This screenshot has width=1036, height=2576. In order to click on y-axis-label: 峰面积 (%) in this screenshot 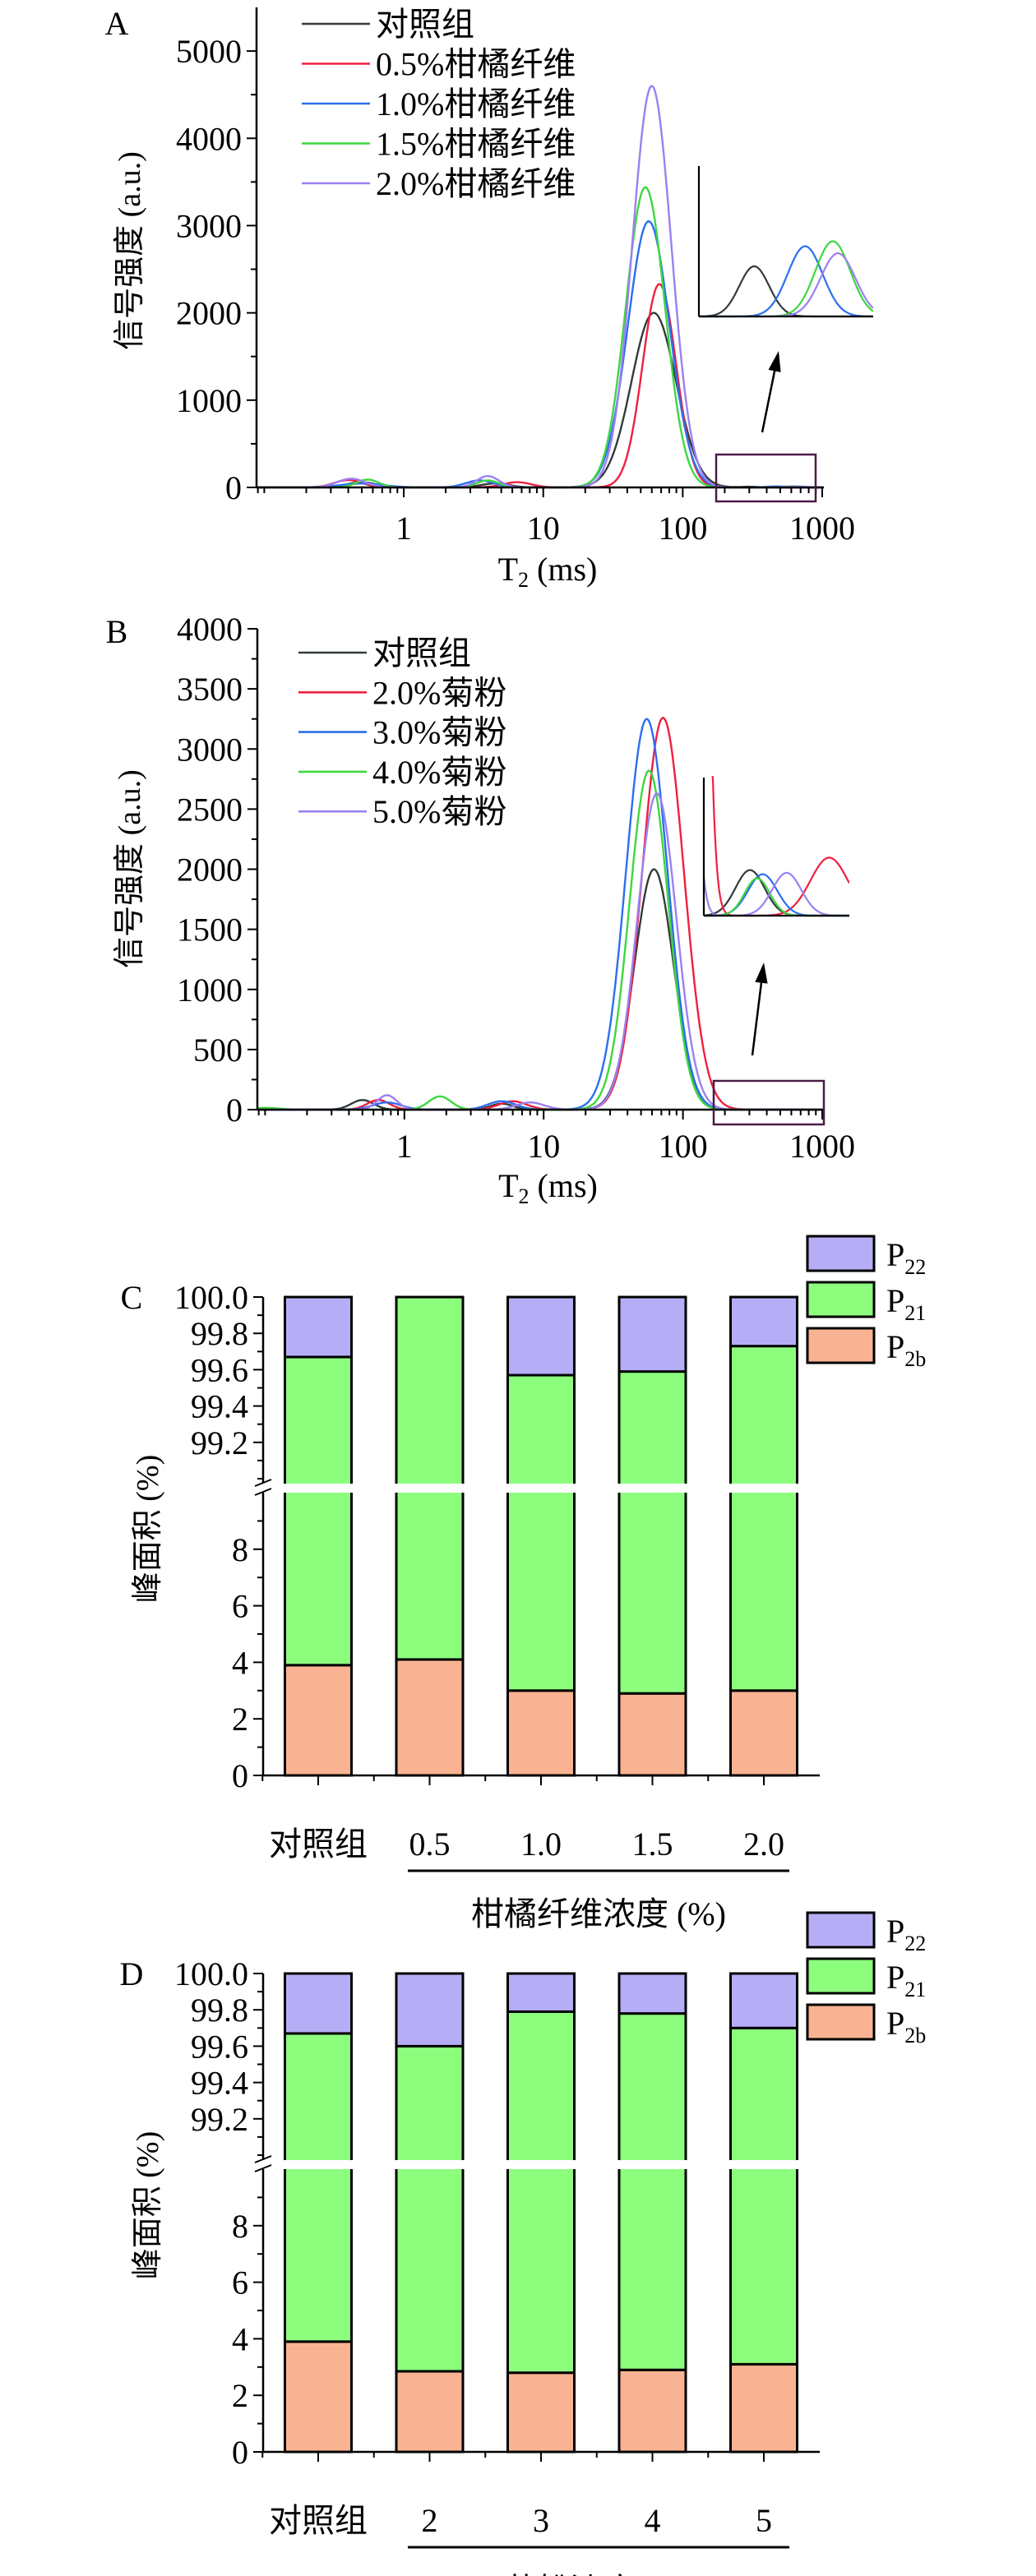, I will do `click(148, 2205)`.